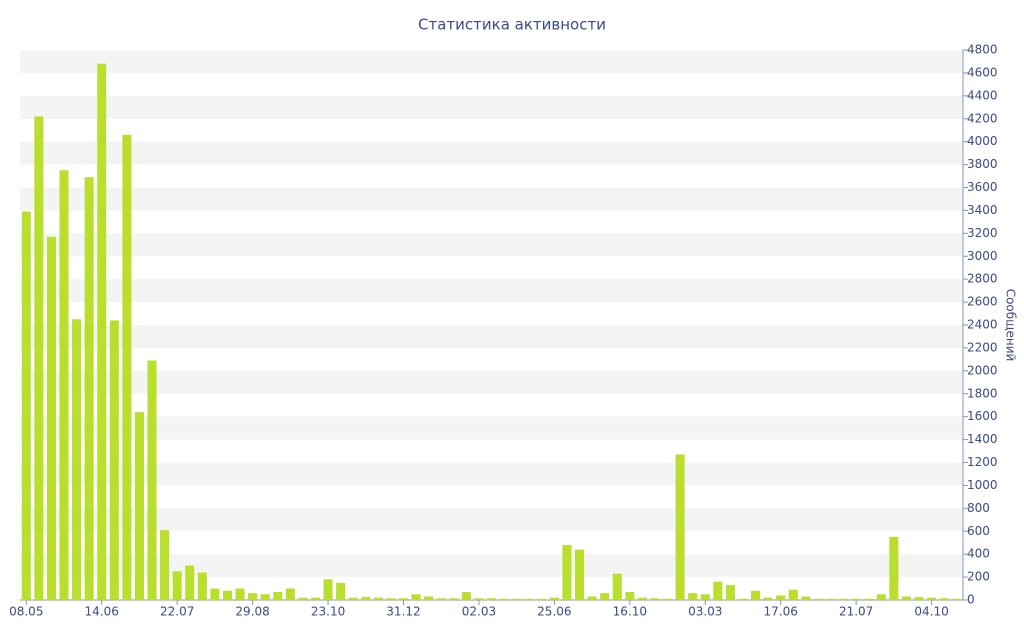 The image size is (1024, 640). Describe the element at coordinates (26, 612) in the screenshot. I see `x-tick-label: 08.05` at that location.